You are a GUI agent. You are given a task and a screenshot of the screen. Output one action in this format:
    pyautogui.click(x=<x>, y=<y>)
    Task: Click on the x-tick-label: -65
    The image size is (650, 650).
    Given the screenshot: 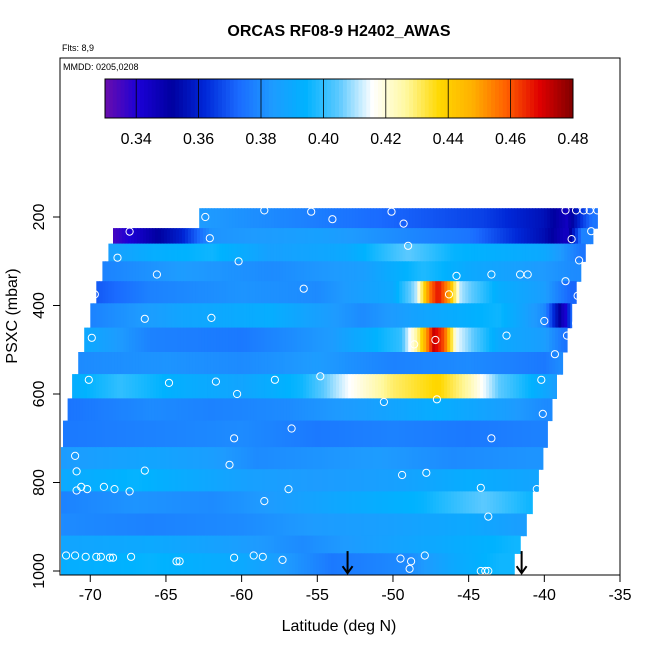 What is the action you would take?
    pyautogui.click(x=165, y=595)
    